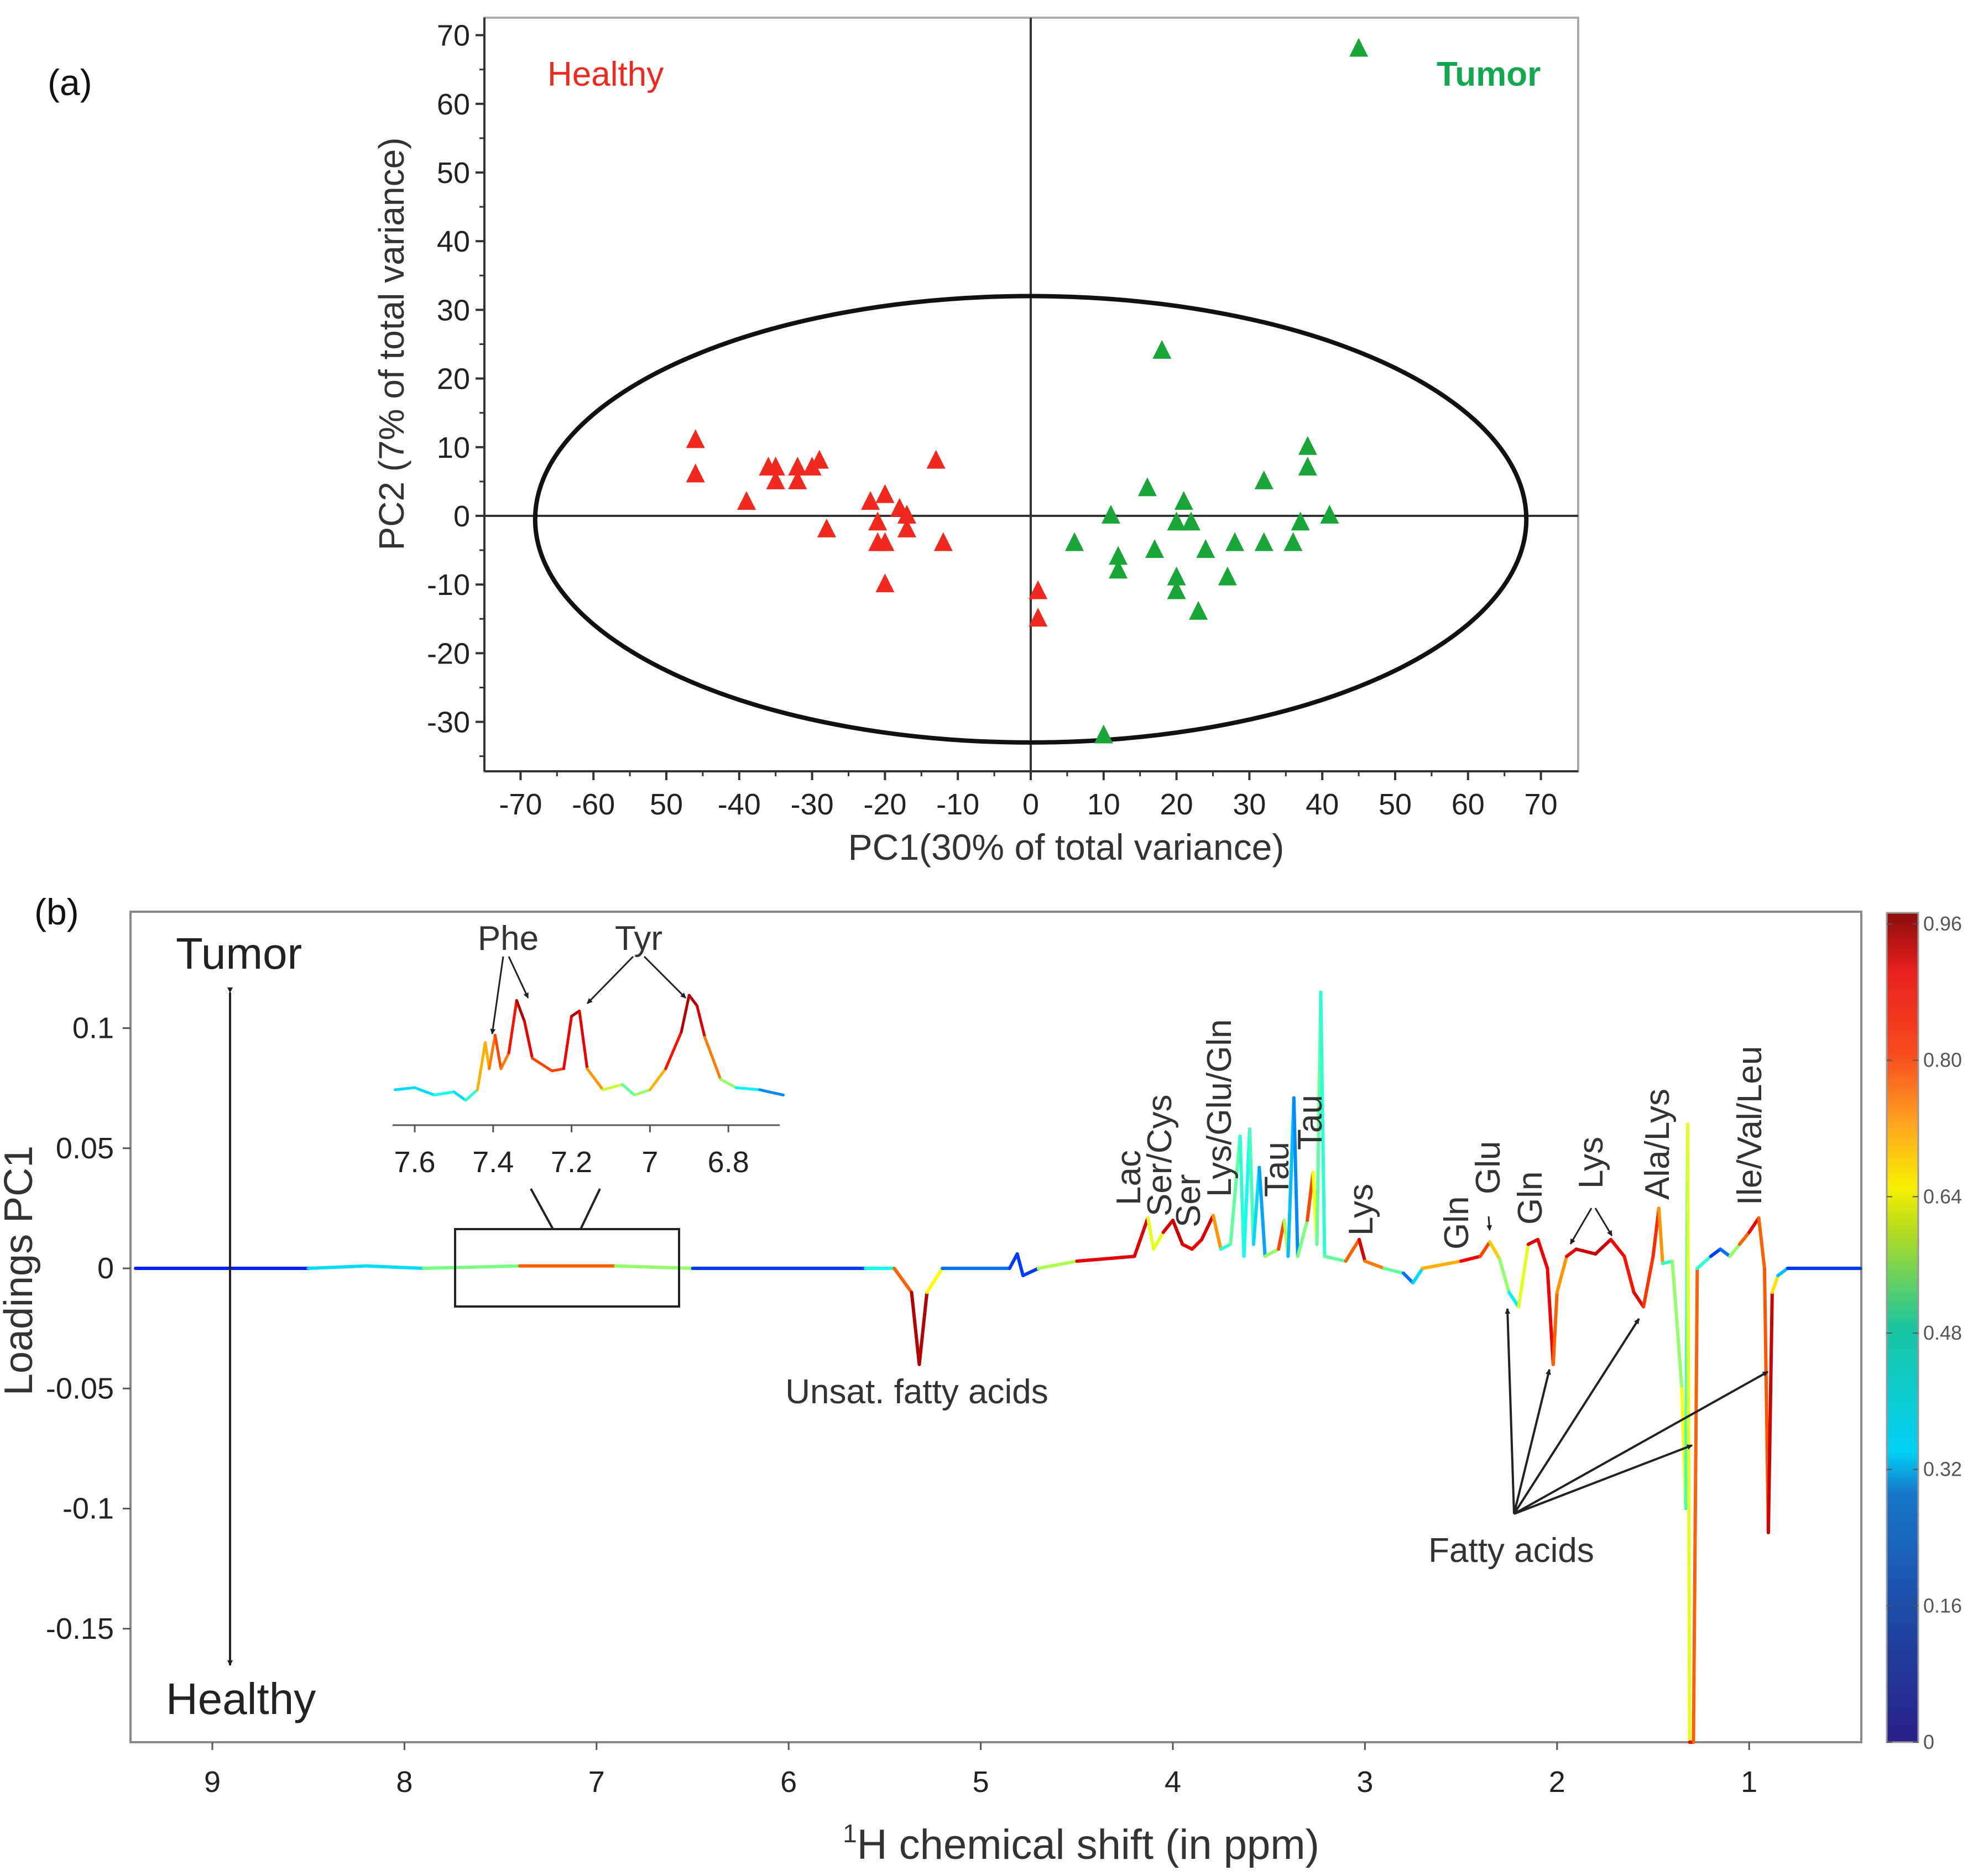 This screenshot has height=1876, width=1973. I want to click on colorbar-gradient, so click(1902, 1327).